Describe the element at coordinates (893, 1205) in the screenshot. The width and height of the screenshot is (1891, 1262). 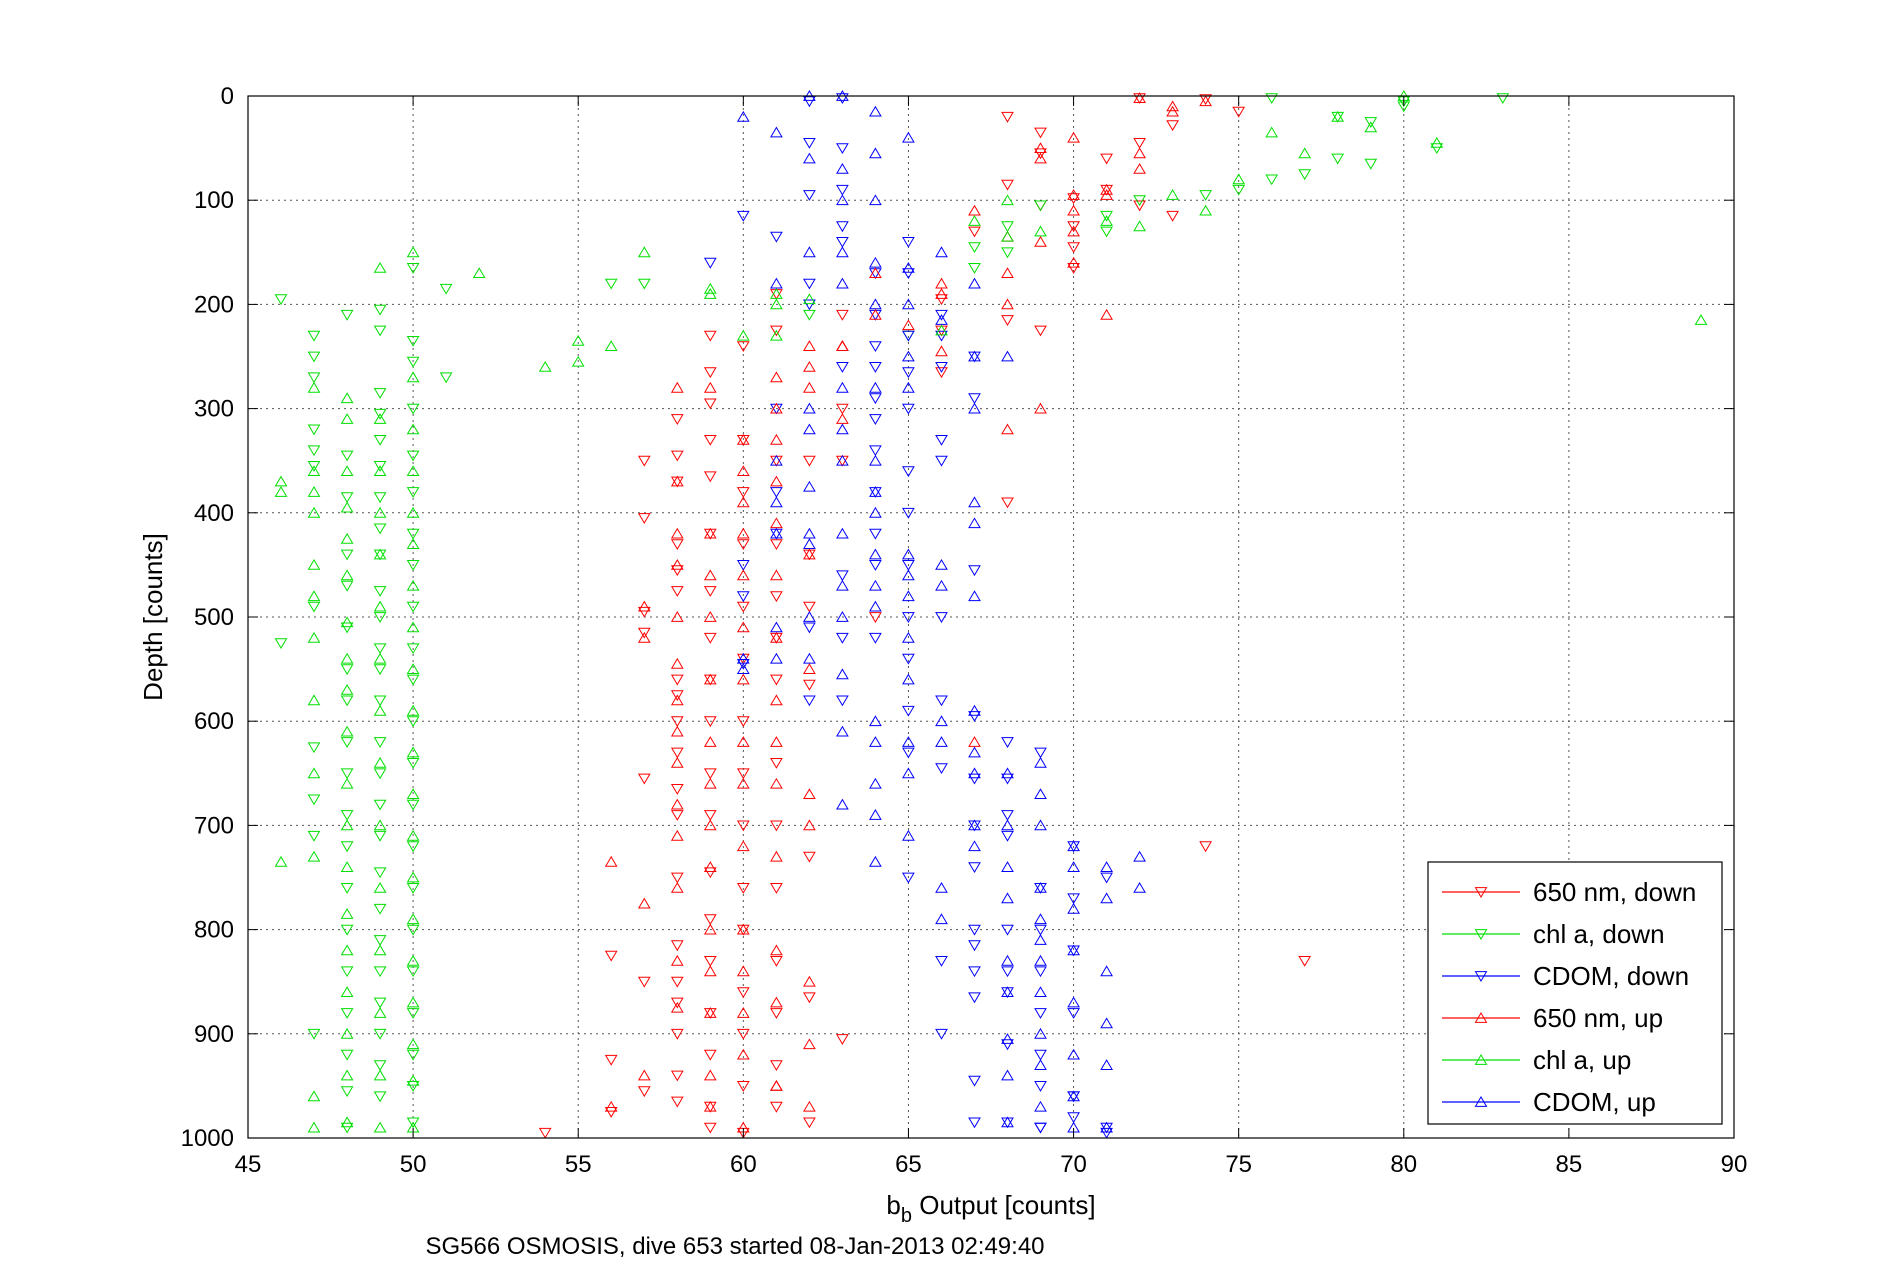
I see `x-axis-label-main: b` at that location.